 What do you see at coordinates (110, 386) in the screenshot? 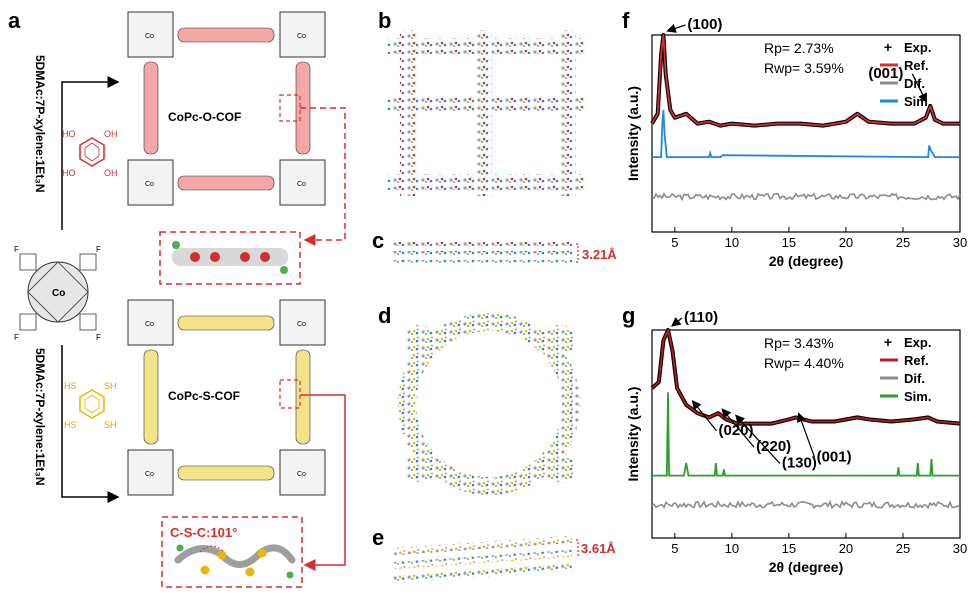
I see `label-sh-top: SH` at bounding box center [110, 386].